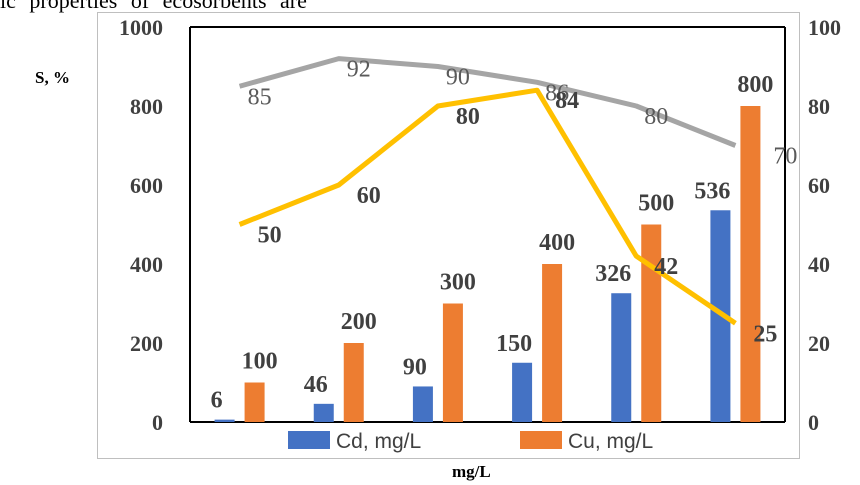 The image size is (860, 485). I want to click on cd-data-label: 6, so click(217, 401).